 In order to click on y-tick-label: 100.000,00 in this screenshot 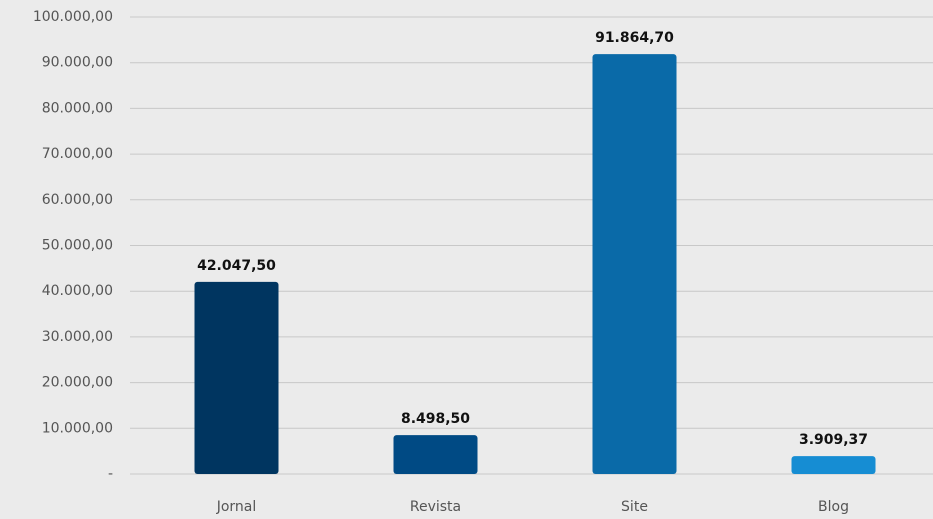, I will do `click(73, 17)`.